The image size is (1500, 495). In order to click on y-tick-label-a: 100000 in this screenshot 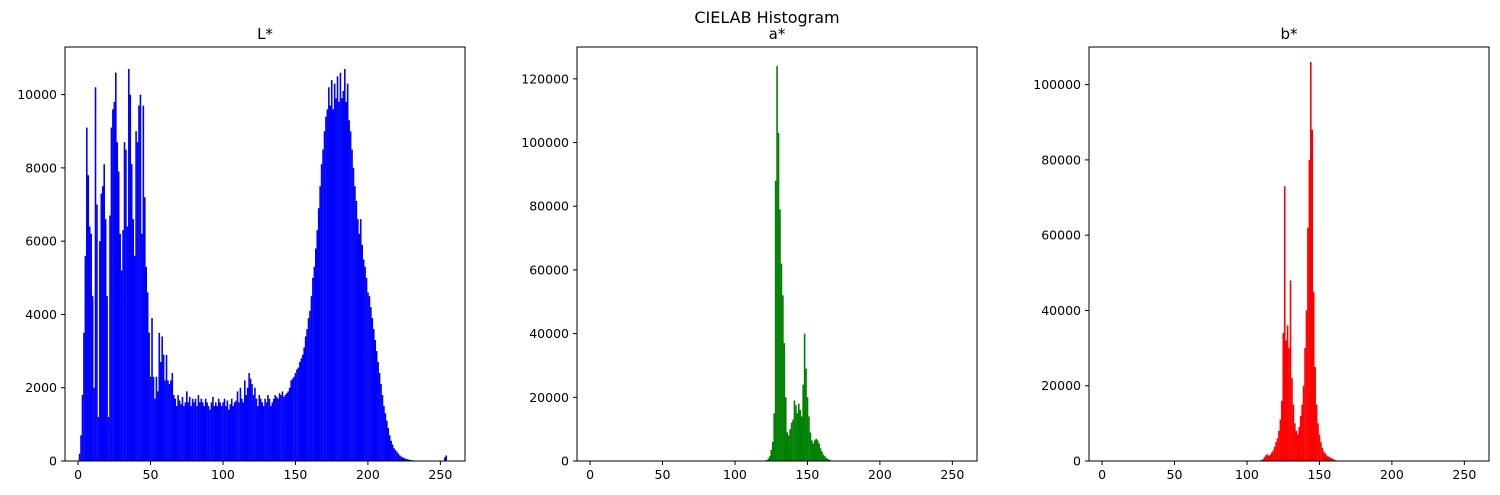, I will do `click(545, 142)`.